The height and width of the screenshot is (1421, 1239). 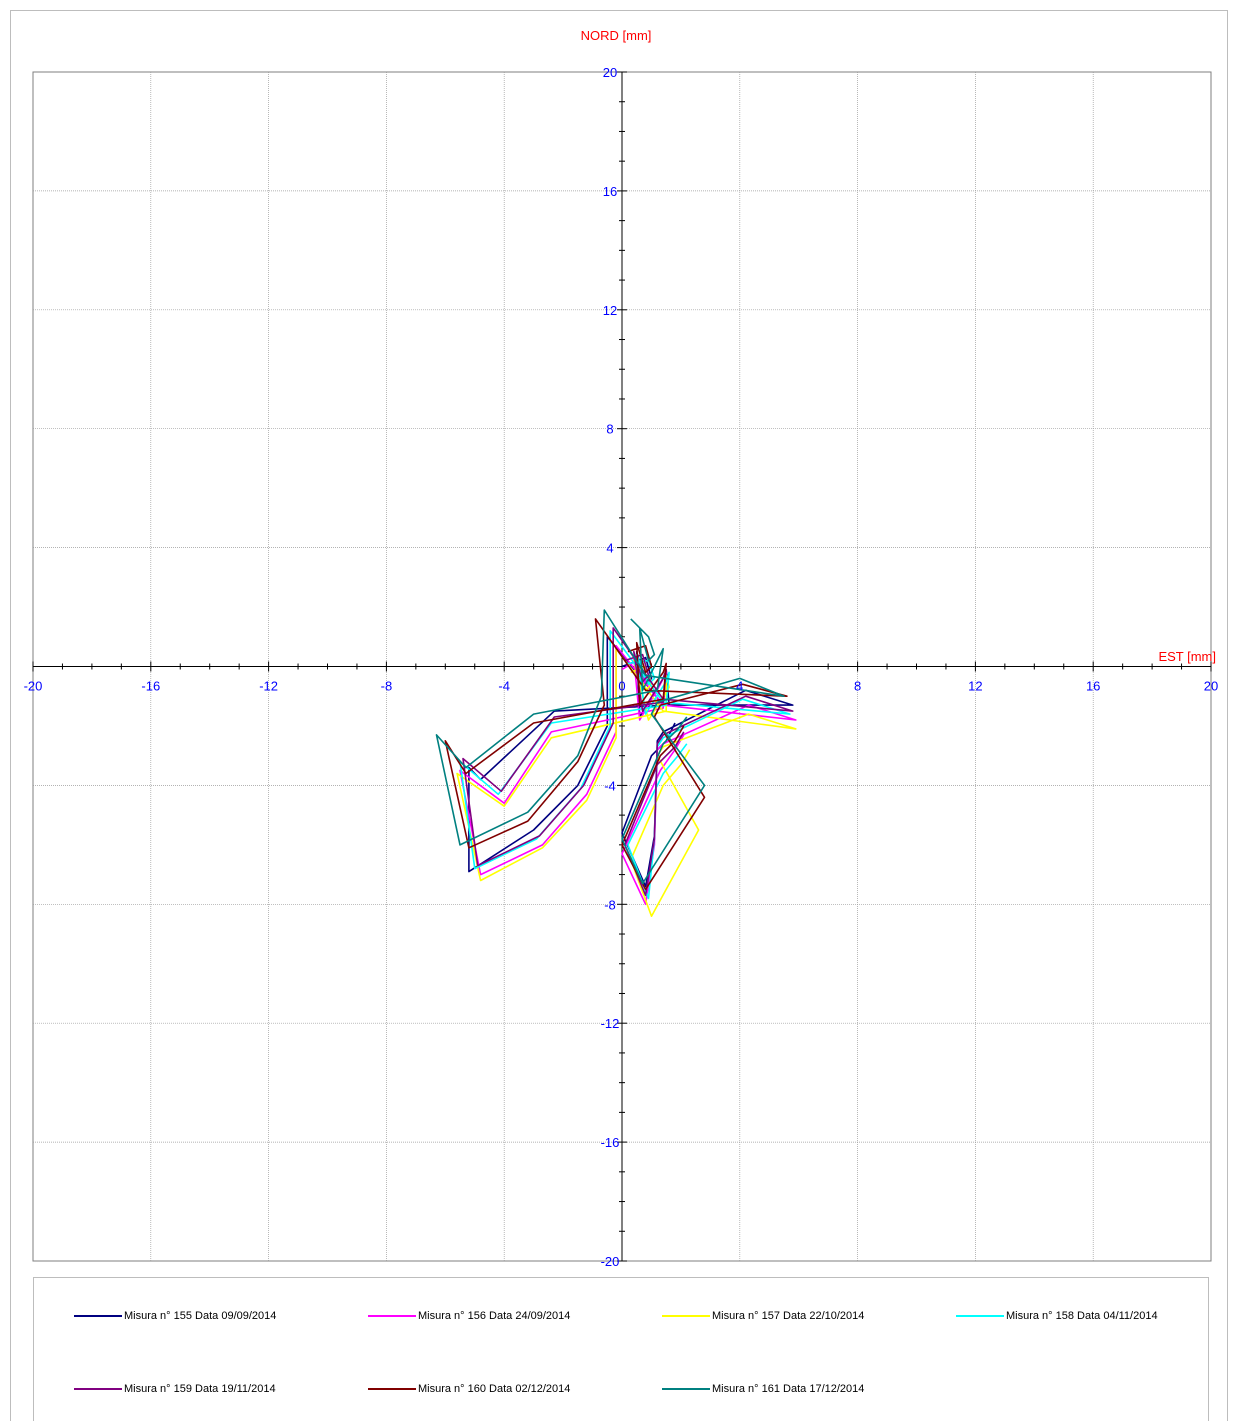 I want to click on series-lines, so click(x=616, y=763).